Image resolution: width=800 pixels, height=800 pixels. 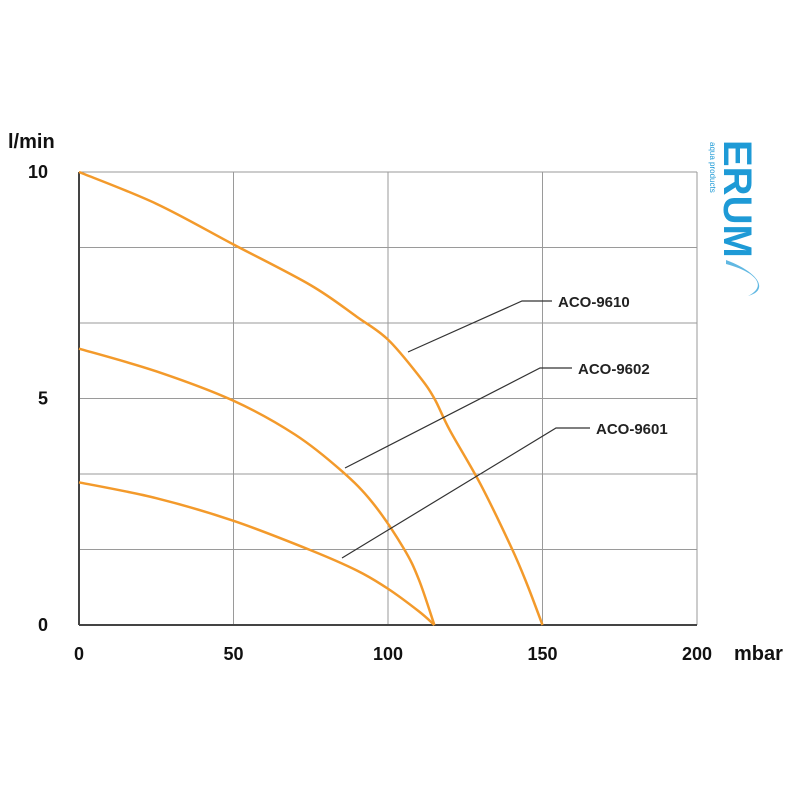 What do you see at coordinates (632, 429) in the screenshot?
I see `series-label-aco-9601: ACO-9601` at bounding box center [632, 429].